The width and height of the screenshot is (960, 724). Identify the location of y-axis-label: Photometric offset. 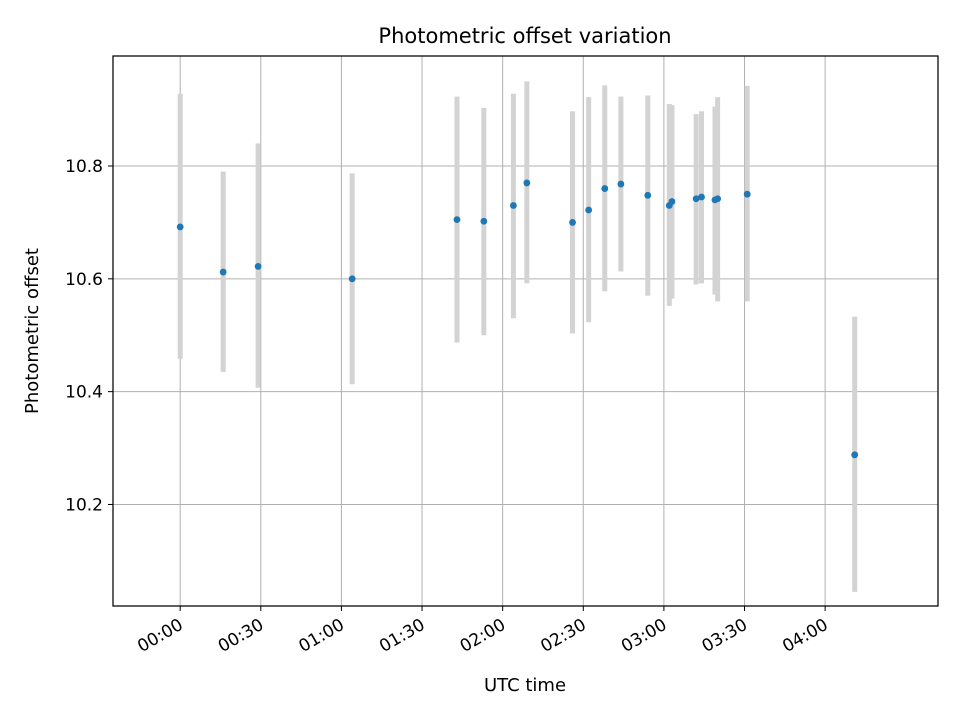
(32, 331).